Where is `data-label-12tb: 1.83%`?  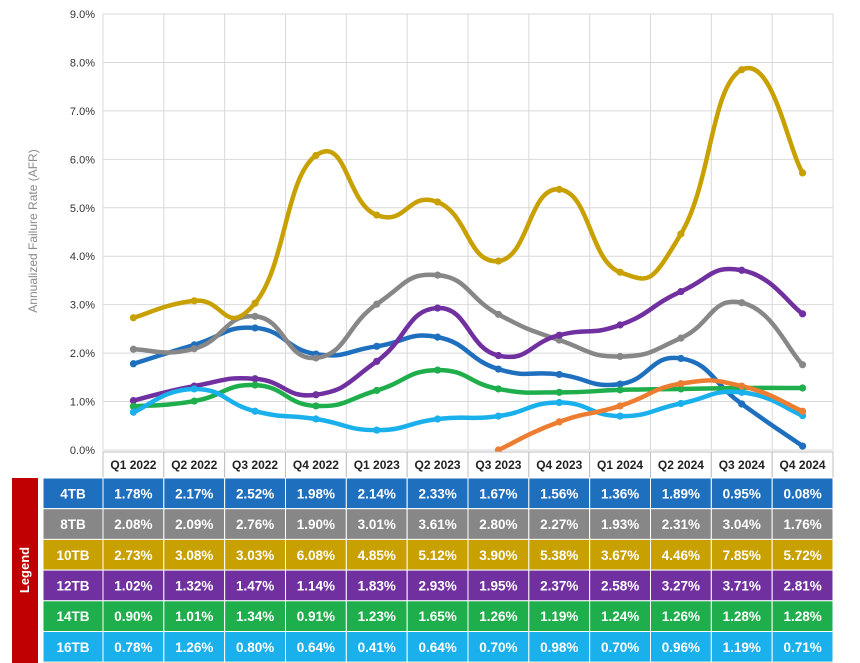 data-label-12tb: 1.83% is located at coordinates (377, 585).